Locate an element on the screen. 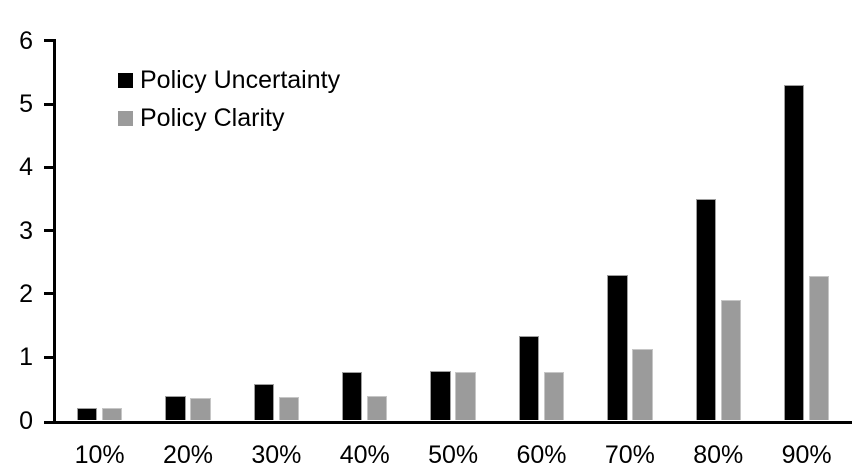  bar-policy-clarity-40pct is located at coordinates (377, 408).